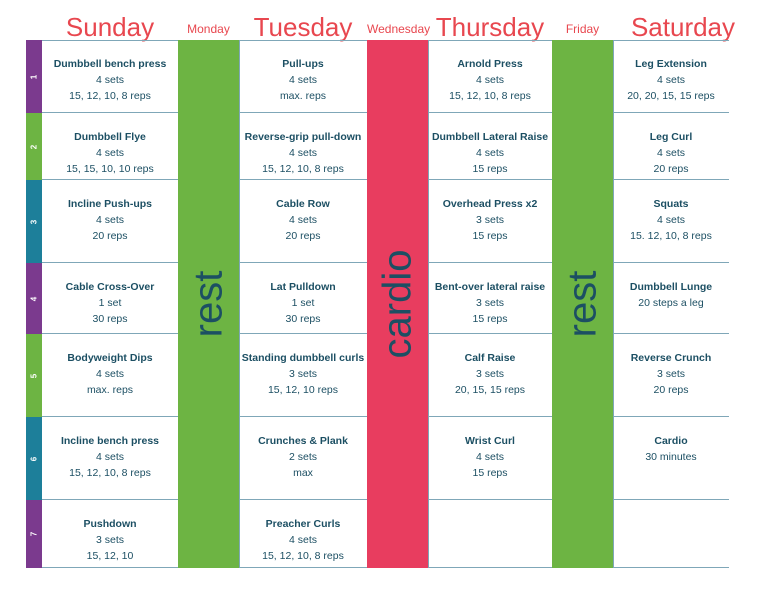  Describe the element at coordinates (303, 390) in the screenshot. I see `exercise-reps: 15, 12, 10 reps` at that location.